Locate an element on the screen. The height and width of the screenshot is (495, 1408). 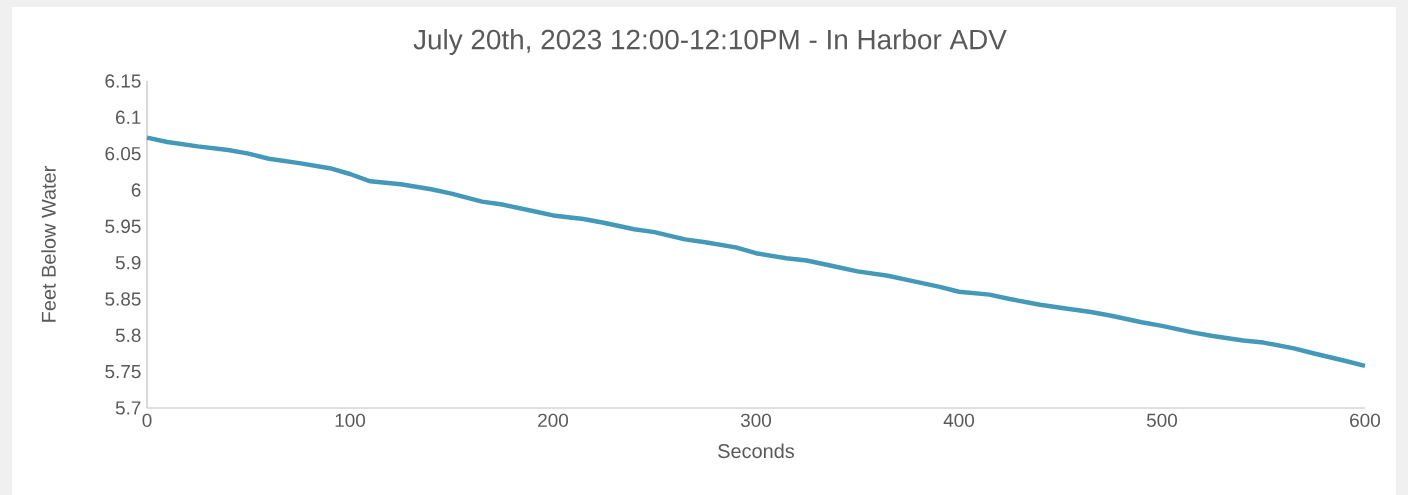
x-tick-label: 500 is located at coordinates (1161, 420).